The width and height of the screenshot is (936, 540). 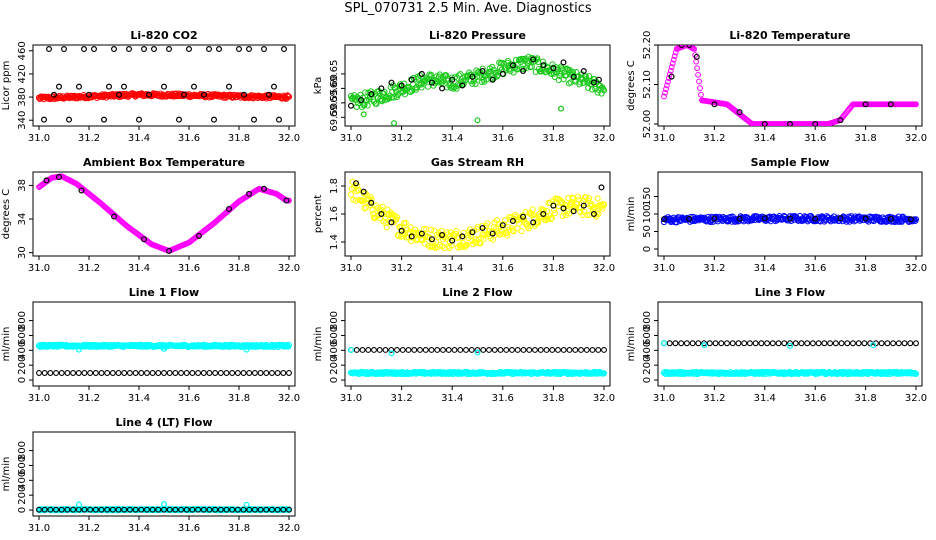 What do you see at coordinates (789, 35) in the screenshot?
I see `chart-title: Li-820 Temperature` at bounding box center [789, 35].